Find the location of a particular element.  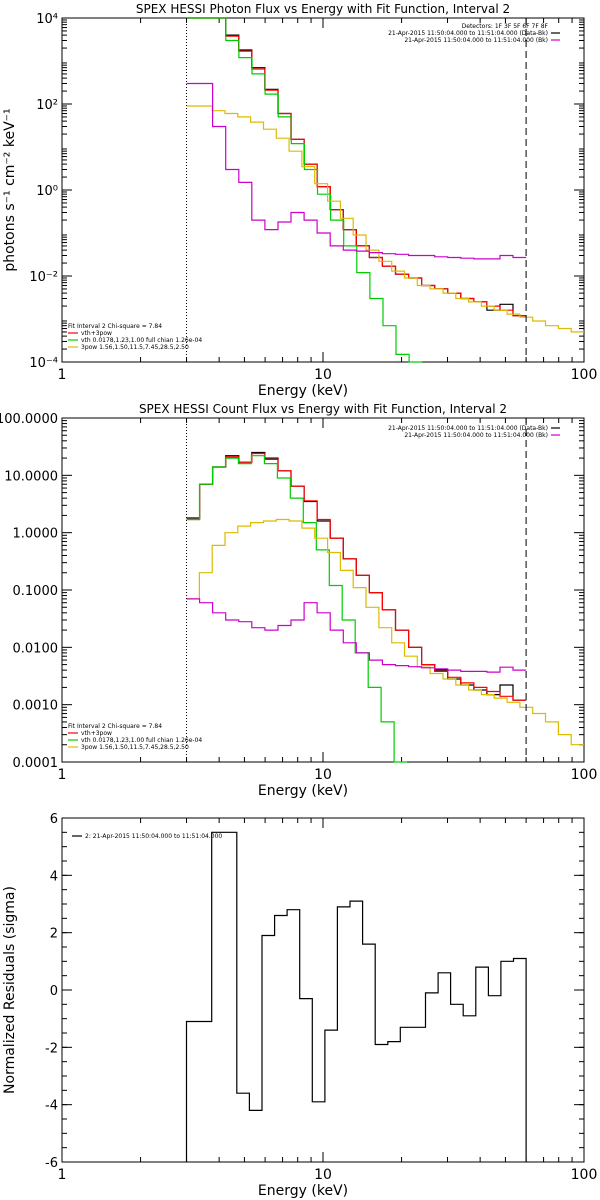

y-tick-label: -4 is located at coordinates (51, 1106).